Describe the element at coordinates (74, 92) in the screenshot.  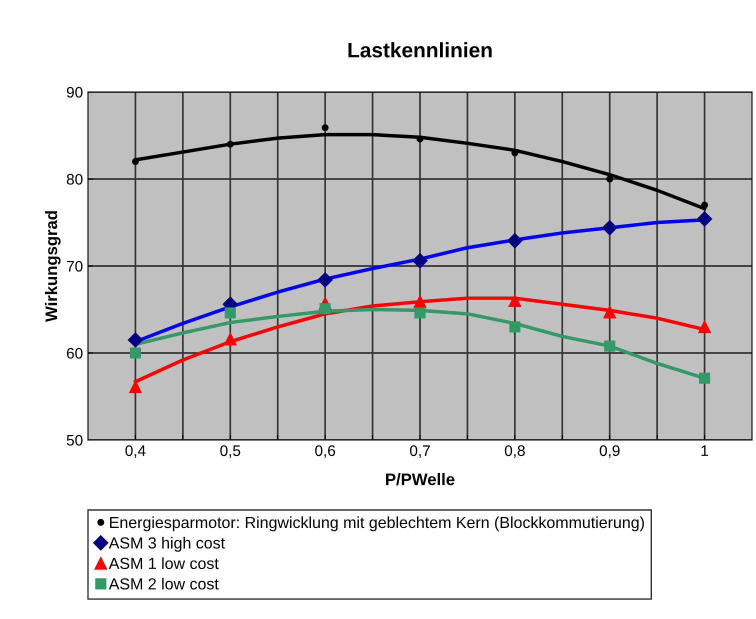
I see `y-tick-label: 90` at that location.